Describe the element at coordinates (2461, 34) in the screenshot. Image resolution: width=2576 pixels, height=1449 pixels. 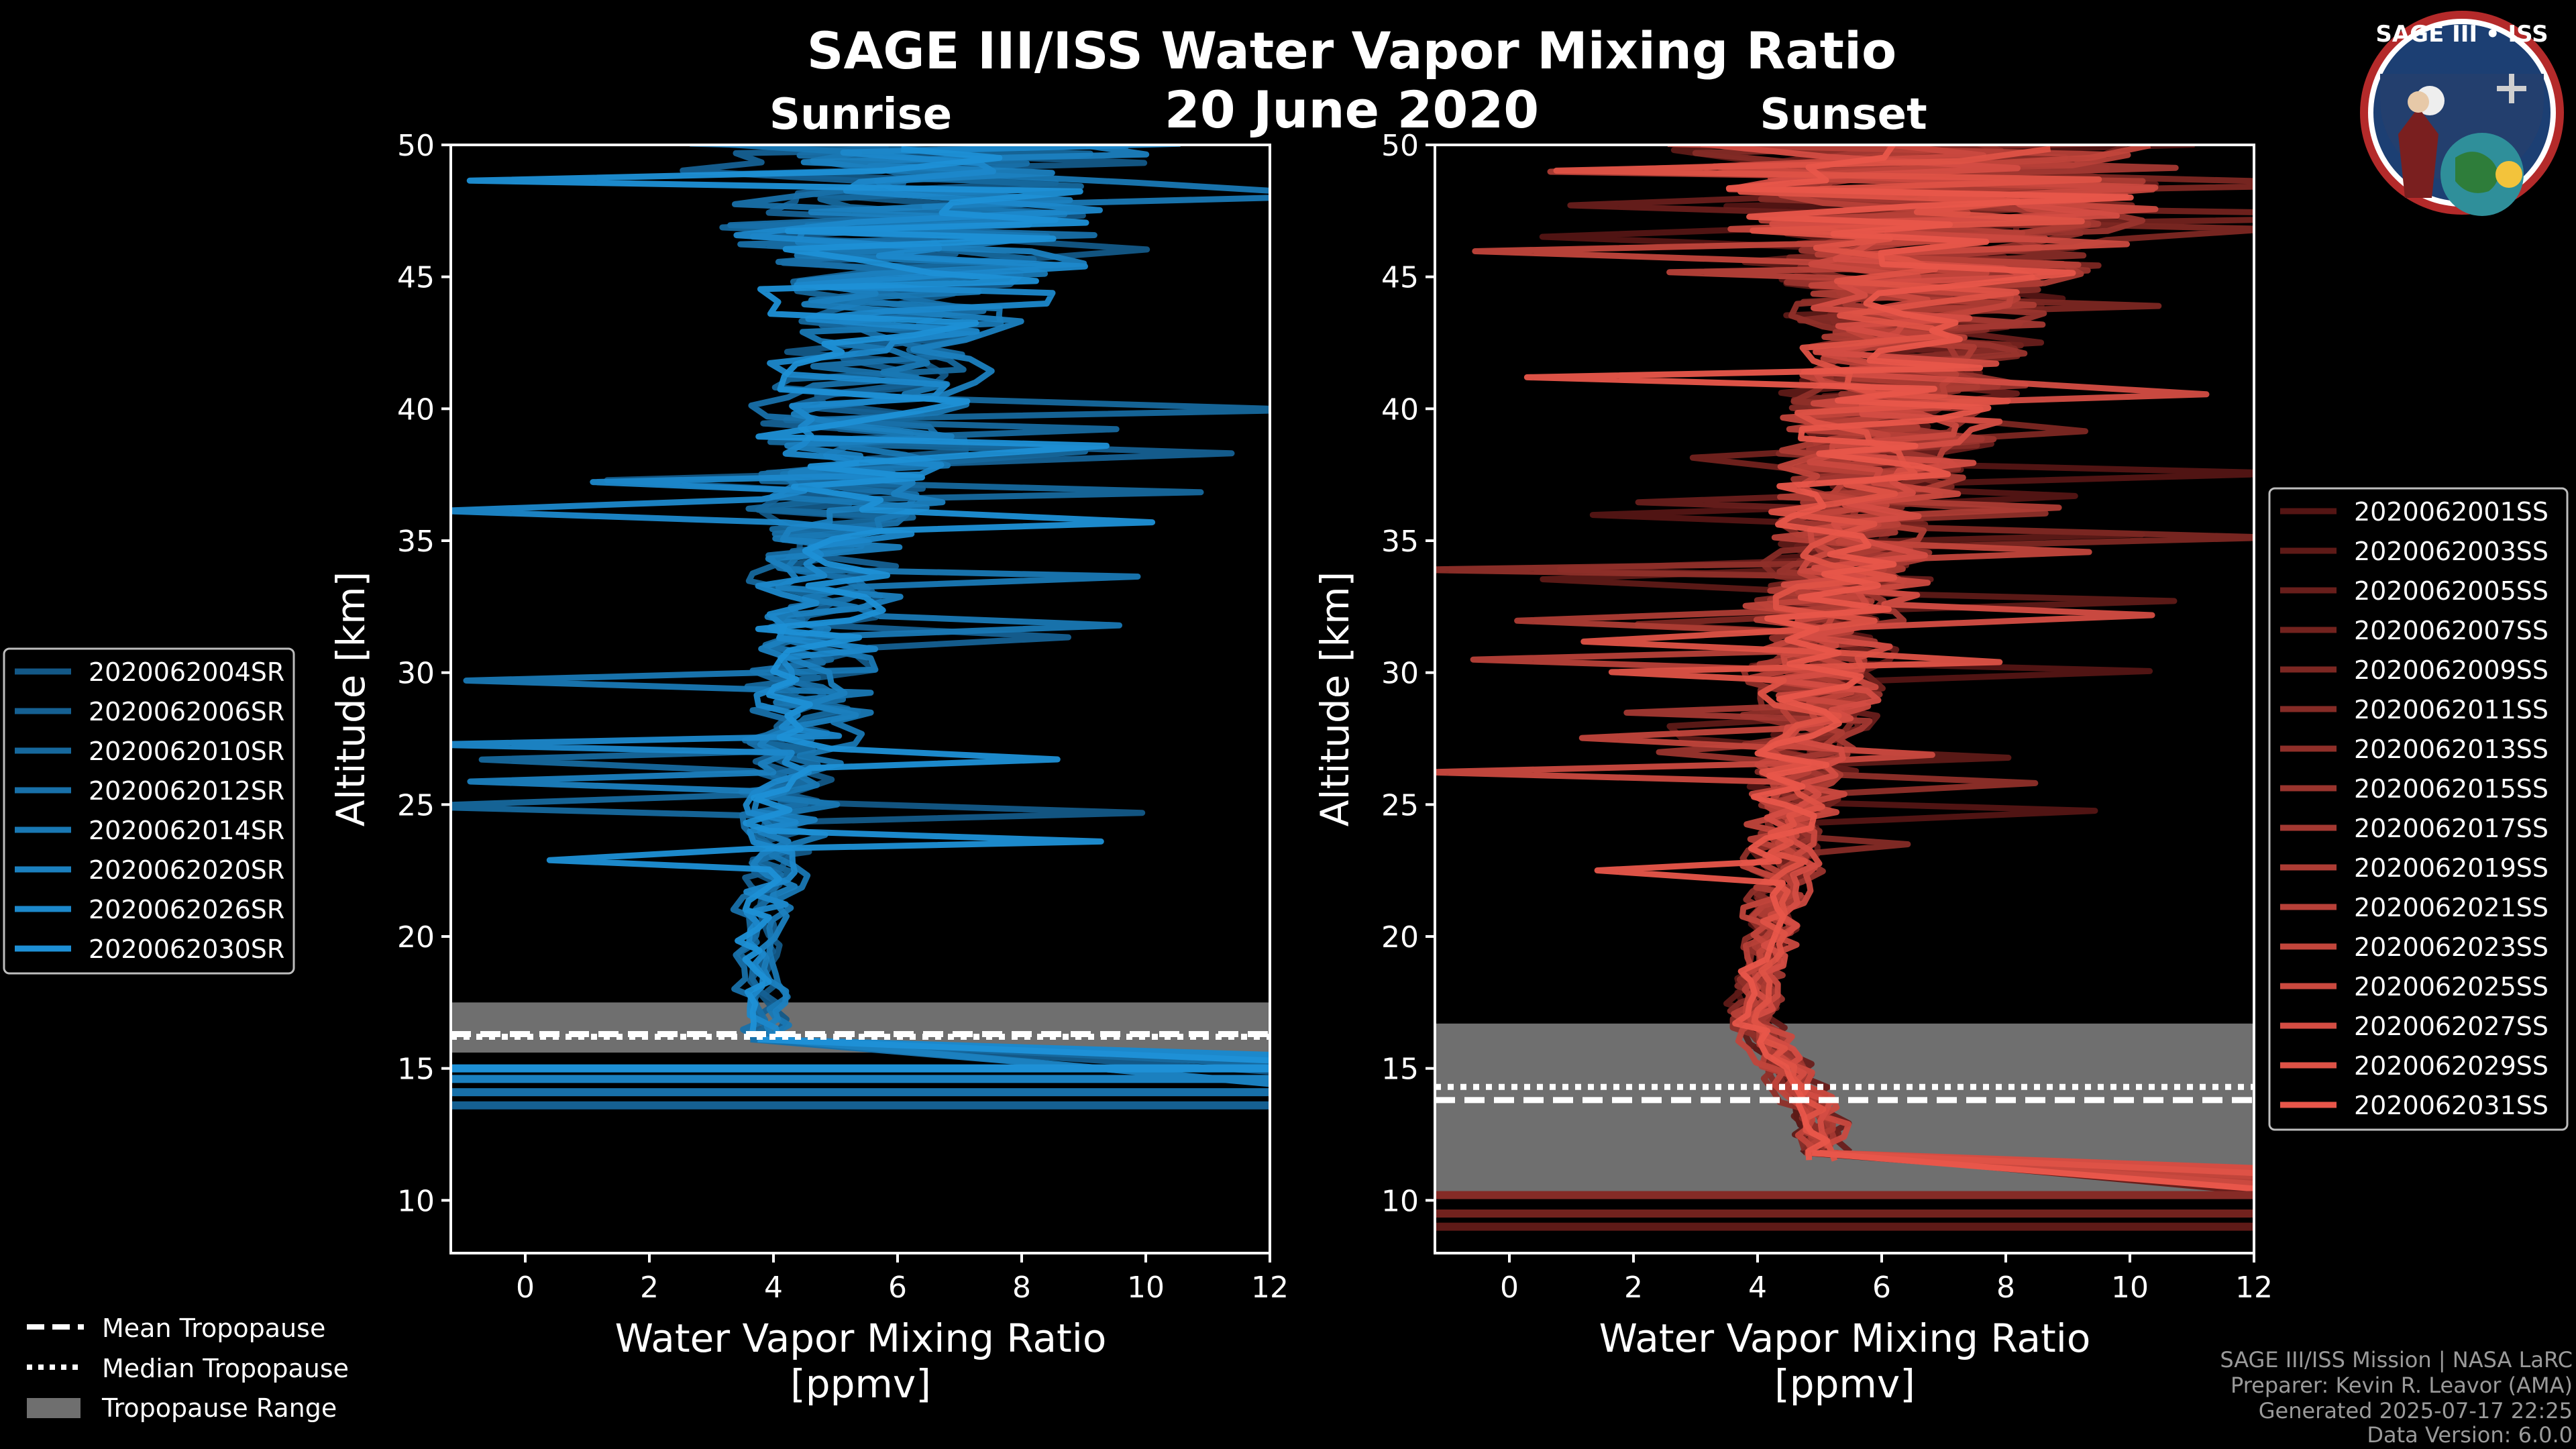
I see `logo-name: SAGE III • ISS` at that location.